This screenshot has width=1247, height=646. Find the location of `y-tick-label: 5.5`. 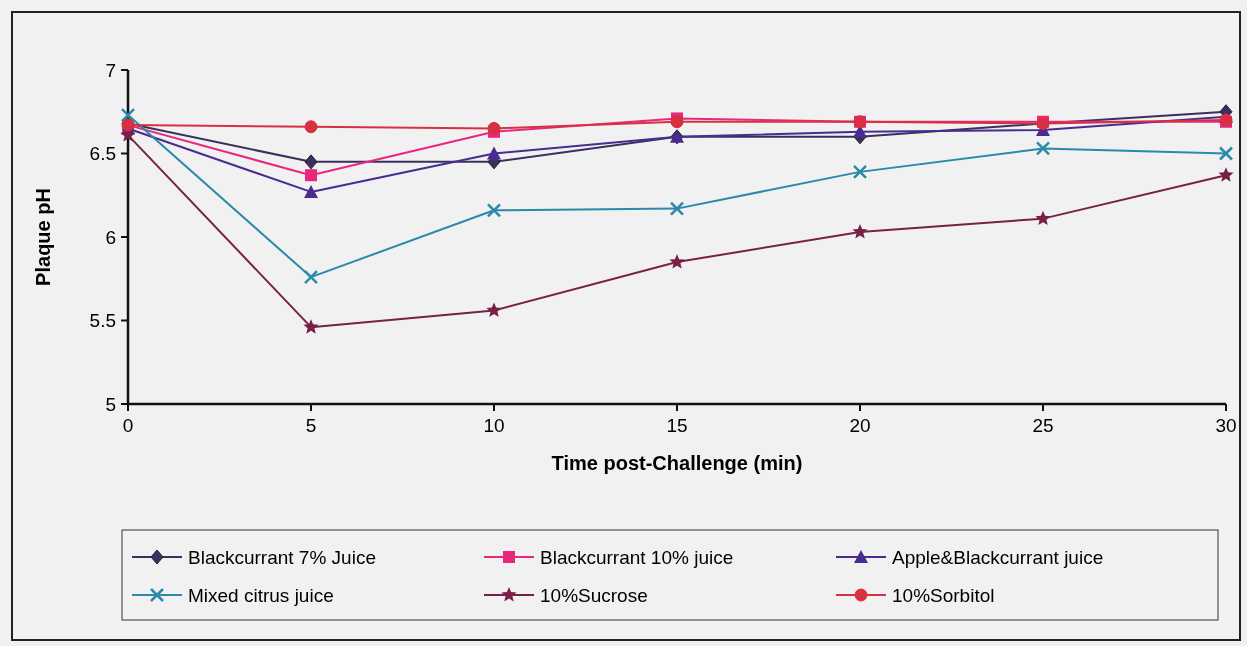

y-tick-label: 5.5 is located at coordinates (102, 321).